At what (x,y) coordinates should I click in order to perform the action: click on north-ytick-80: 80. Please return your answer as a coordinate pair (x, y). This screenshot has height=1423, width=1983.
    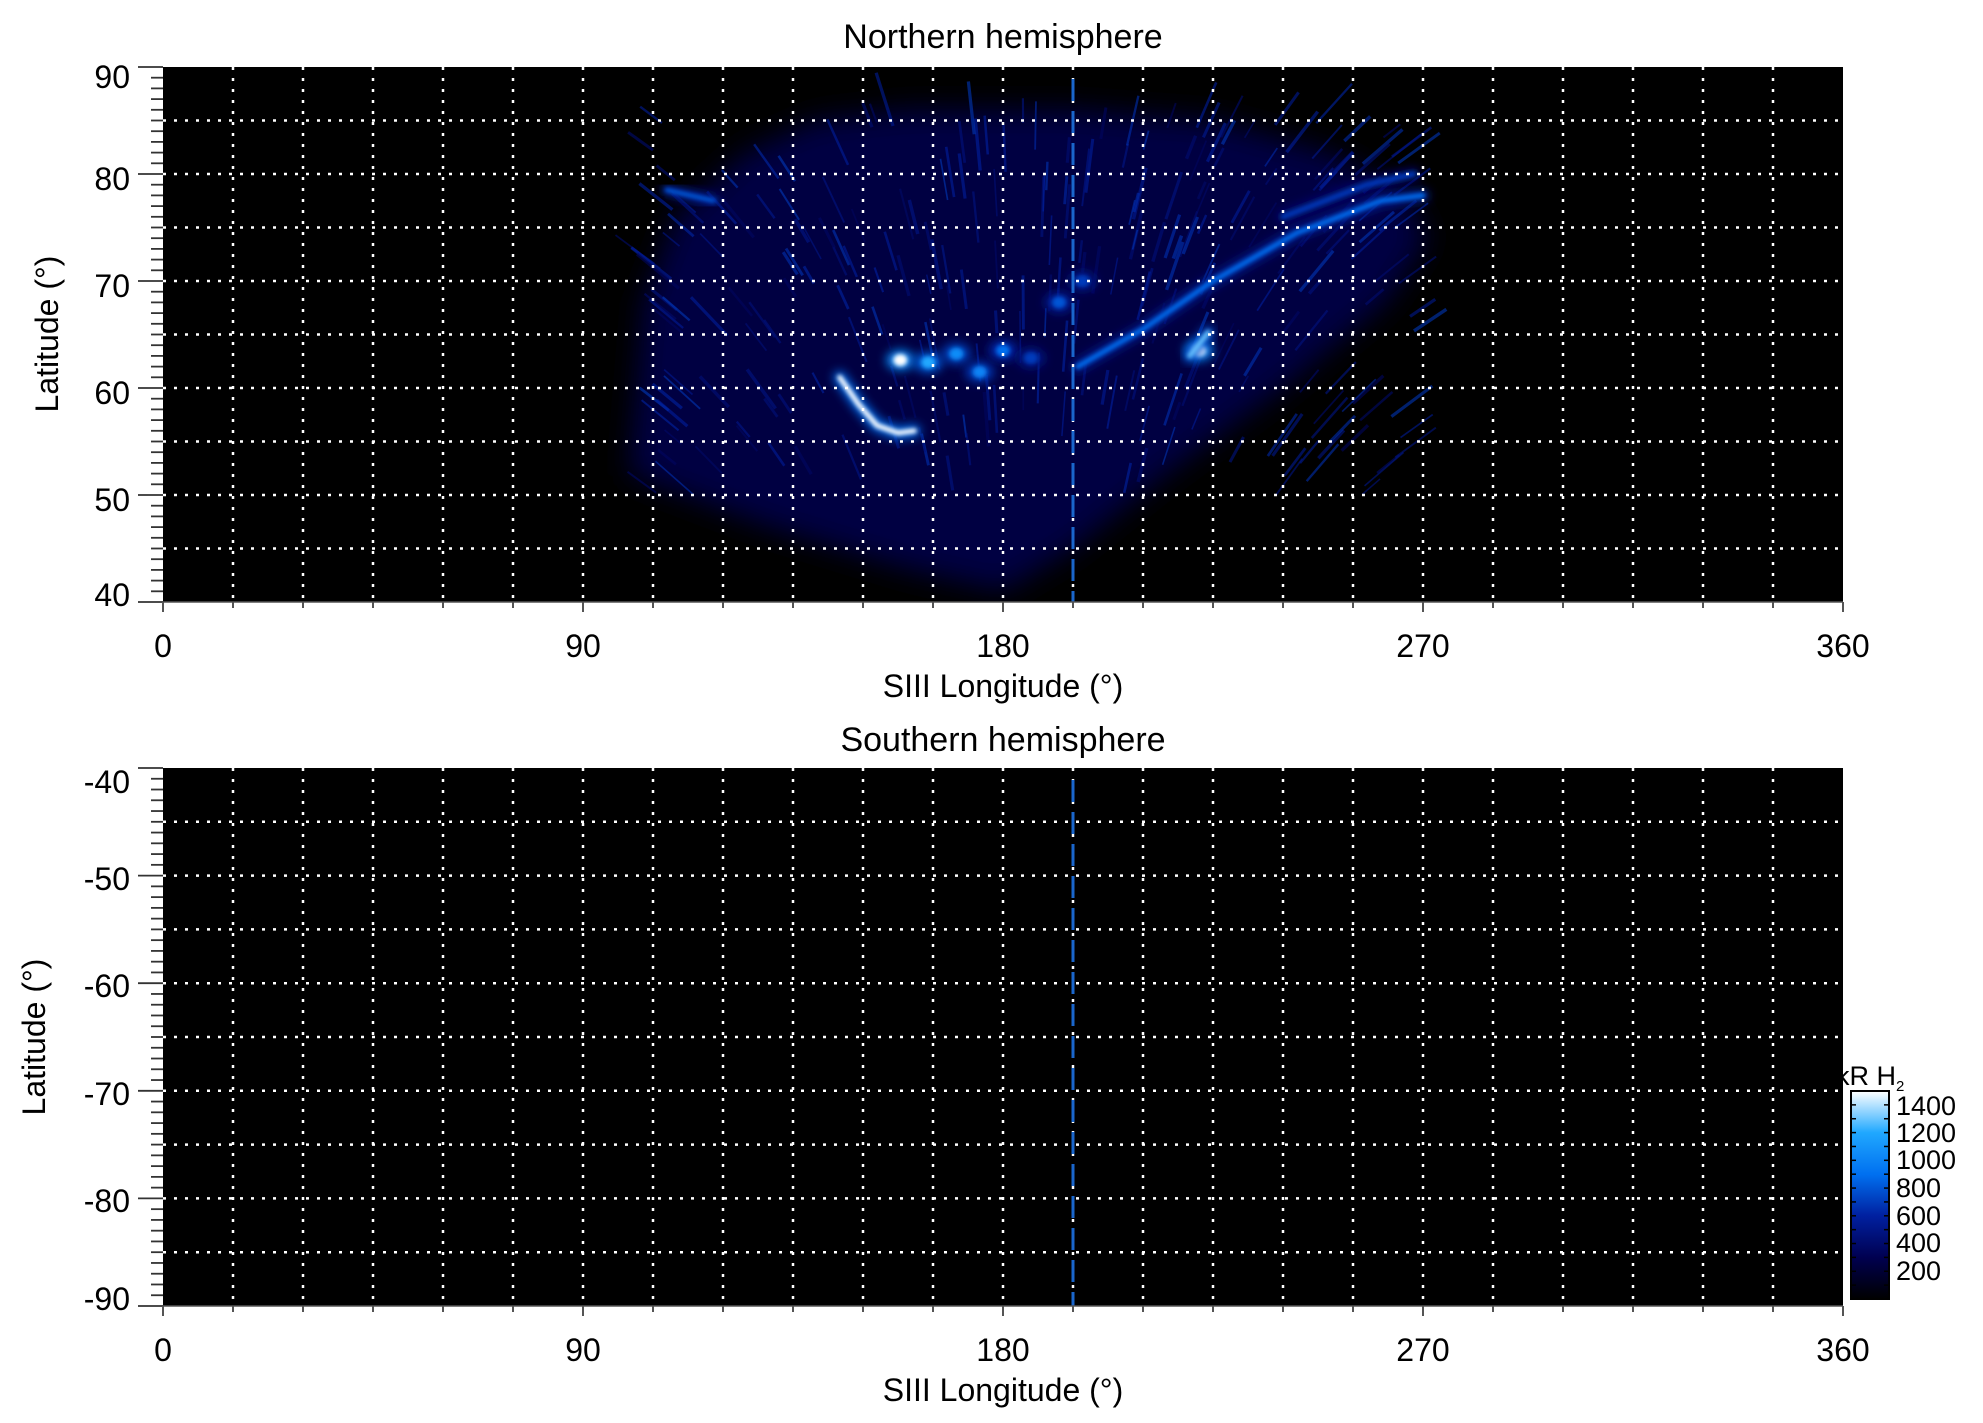
    Looking at the image, I should click on (112, 179).